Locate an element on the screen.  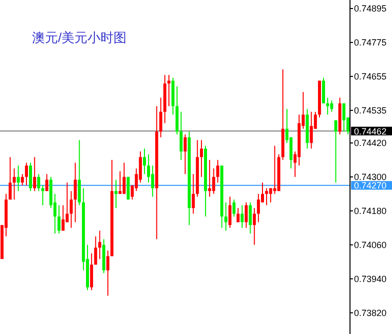
y-tick-label: 0.73940 is located at coordinates (370, 279).